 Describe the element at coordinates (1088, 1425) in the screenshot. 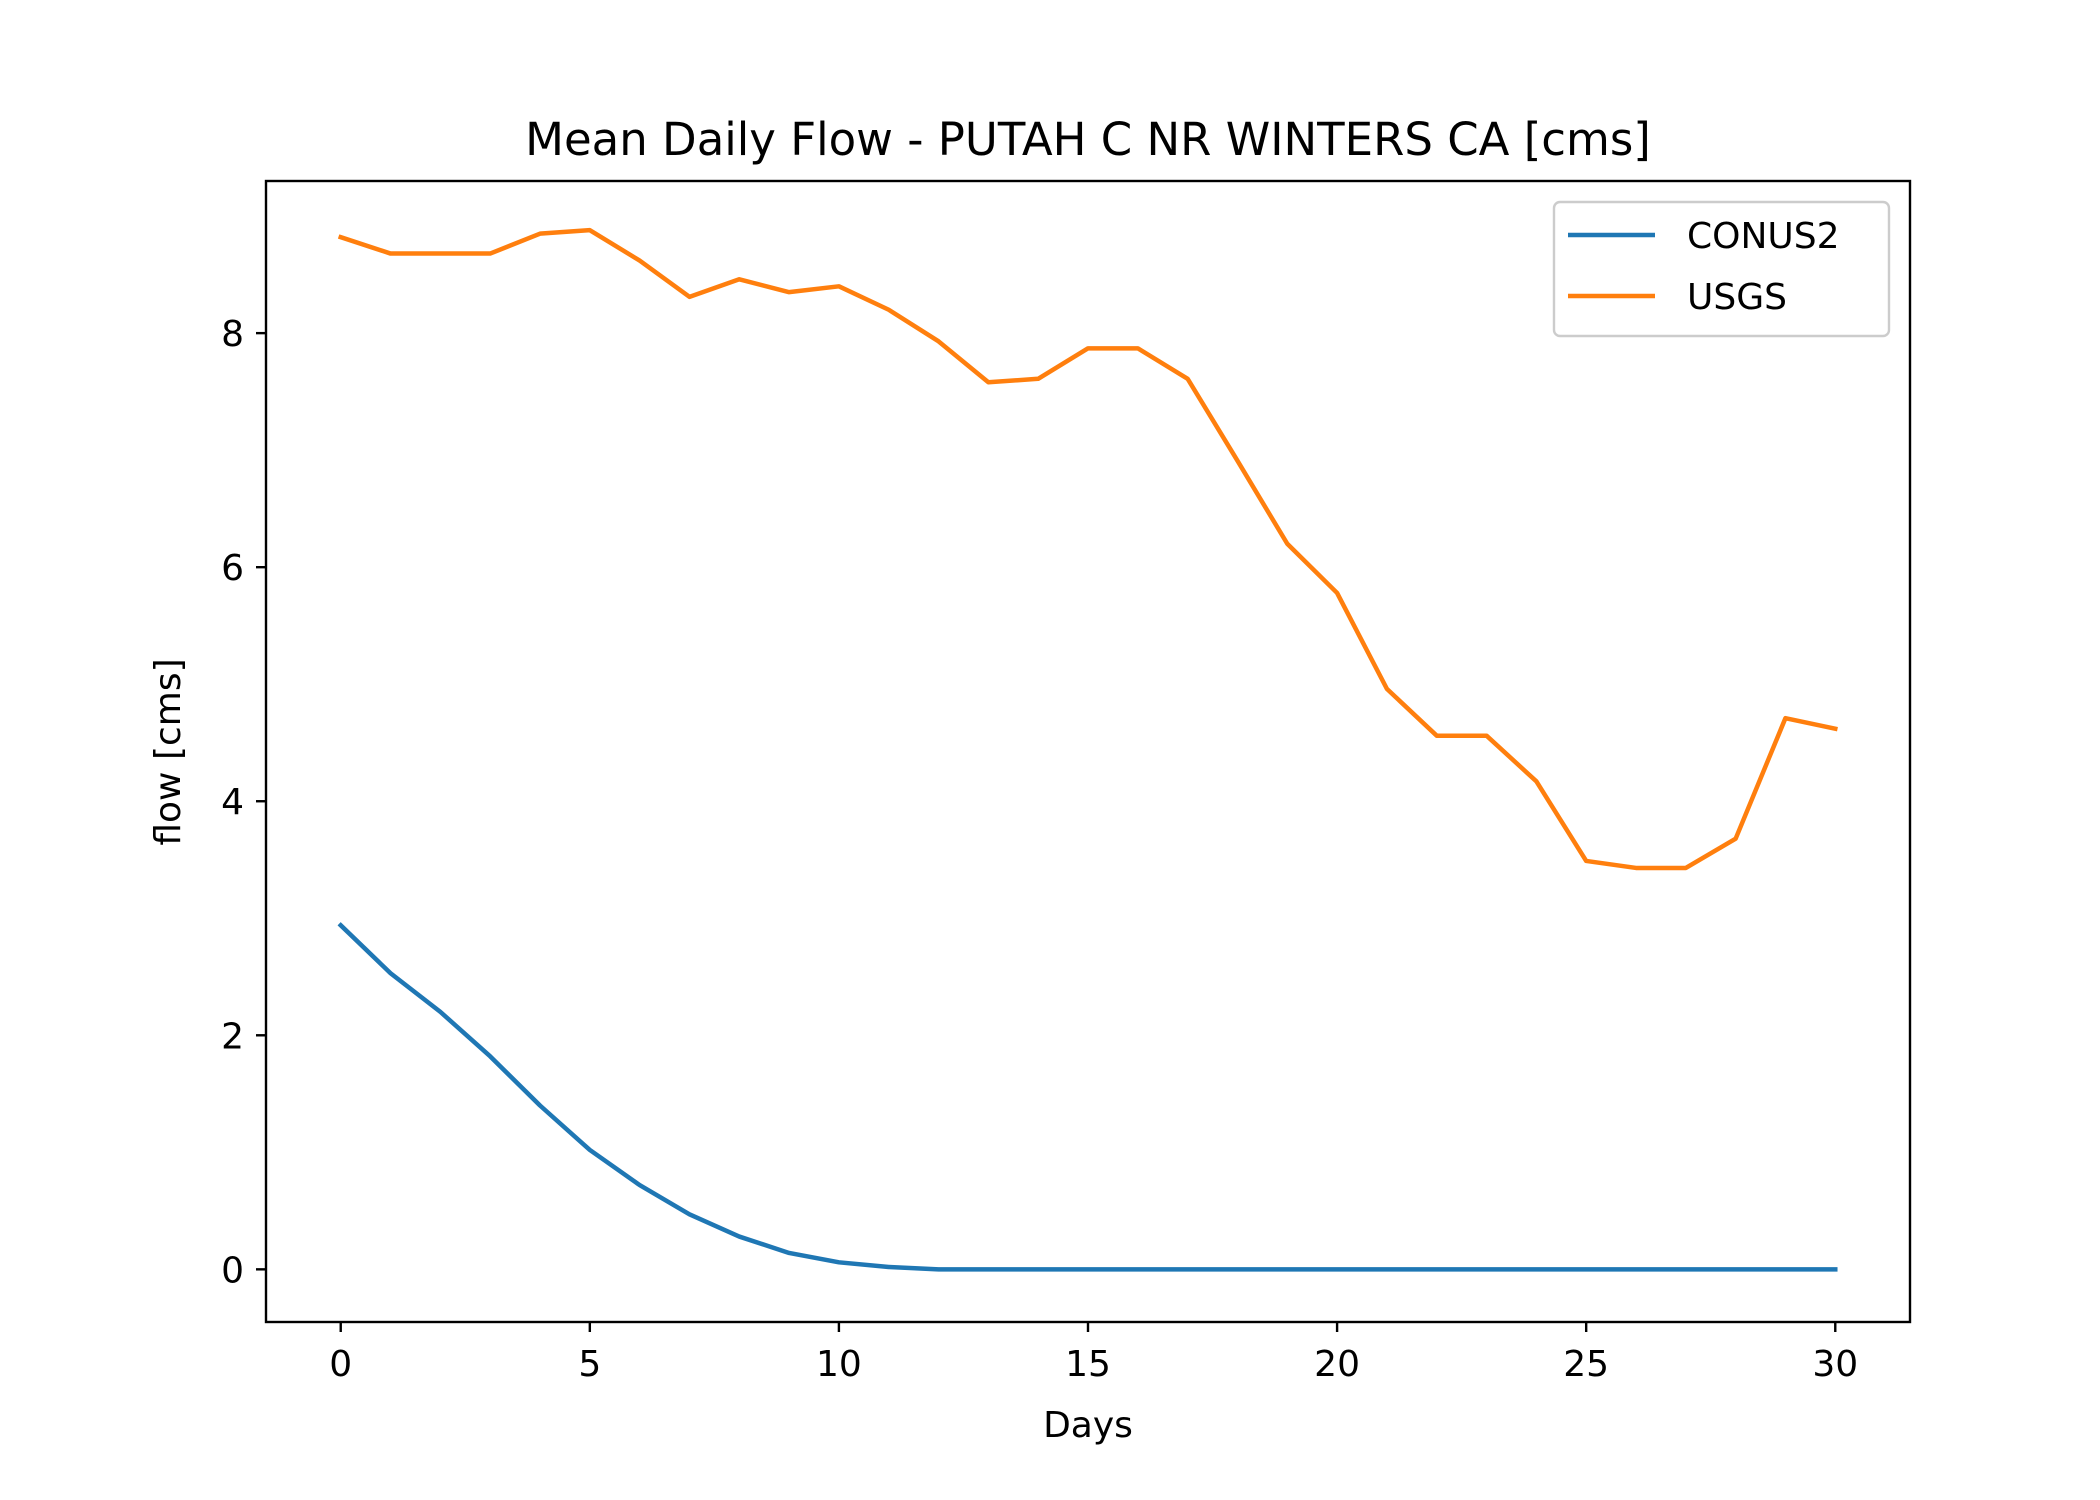

I see `x-axis-label: Days` at that location.